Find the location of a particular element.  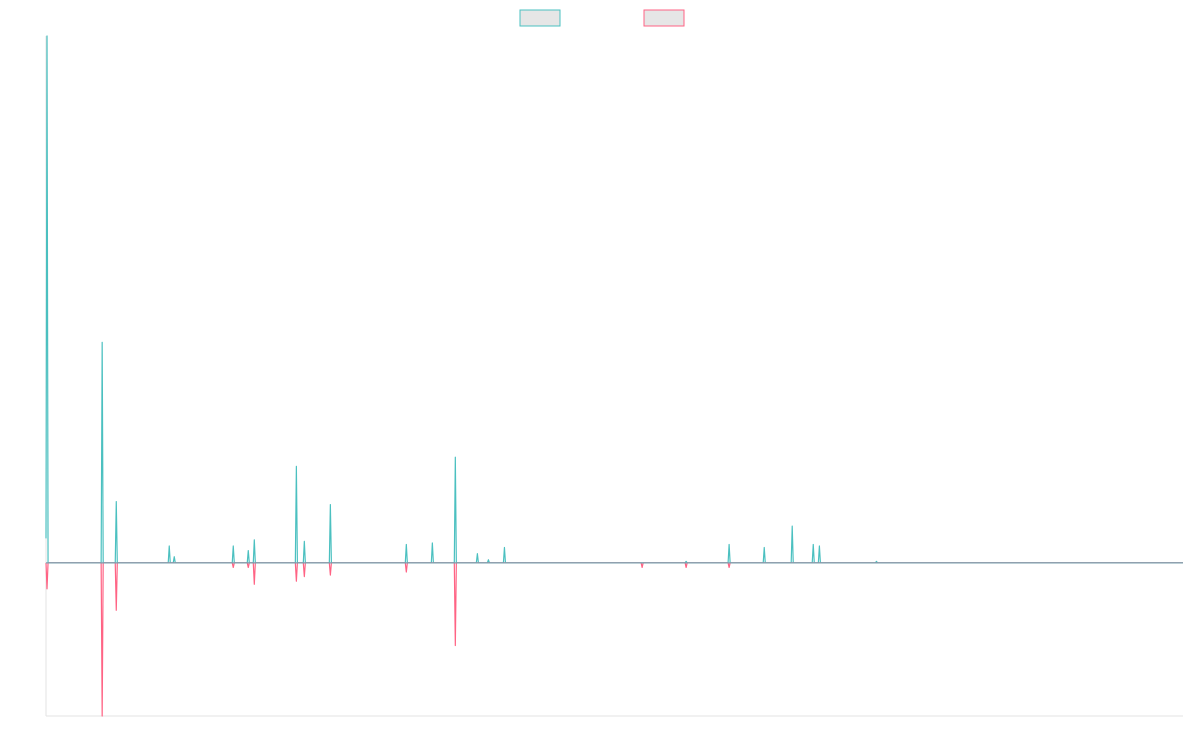

legend is located at coordinates (602, 18).